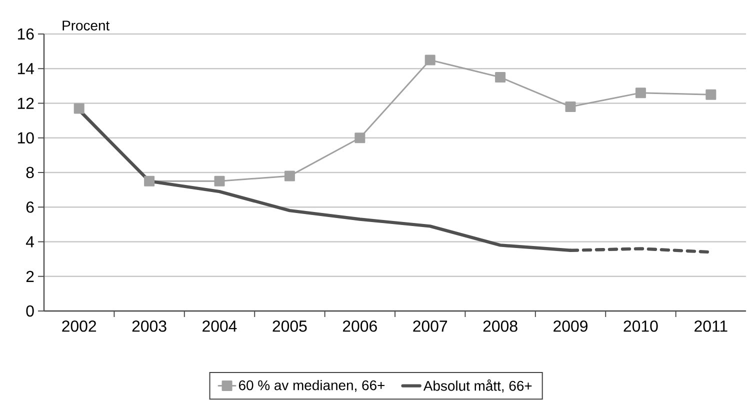  Describe the element at coordinates (26, 138) in the screenshot. I see `y-tick-label: 10` at that location.